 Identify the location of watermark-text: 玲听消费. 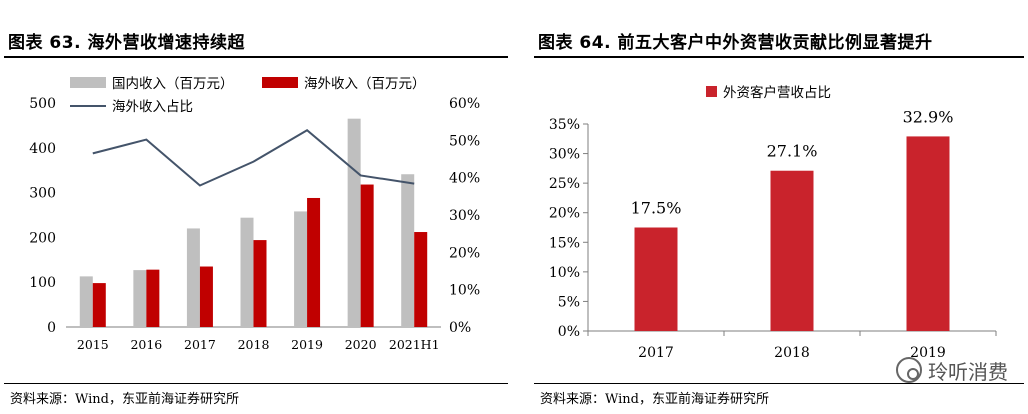
(968, 372).